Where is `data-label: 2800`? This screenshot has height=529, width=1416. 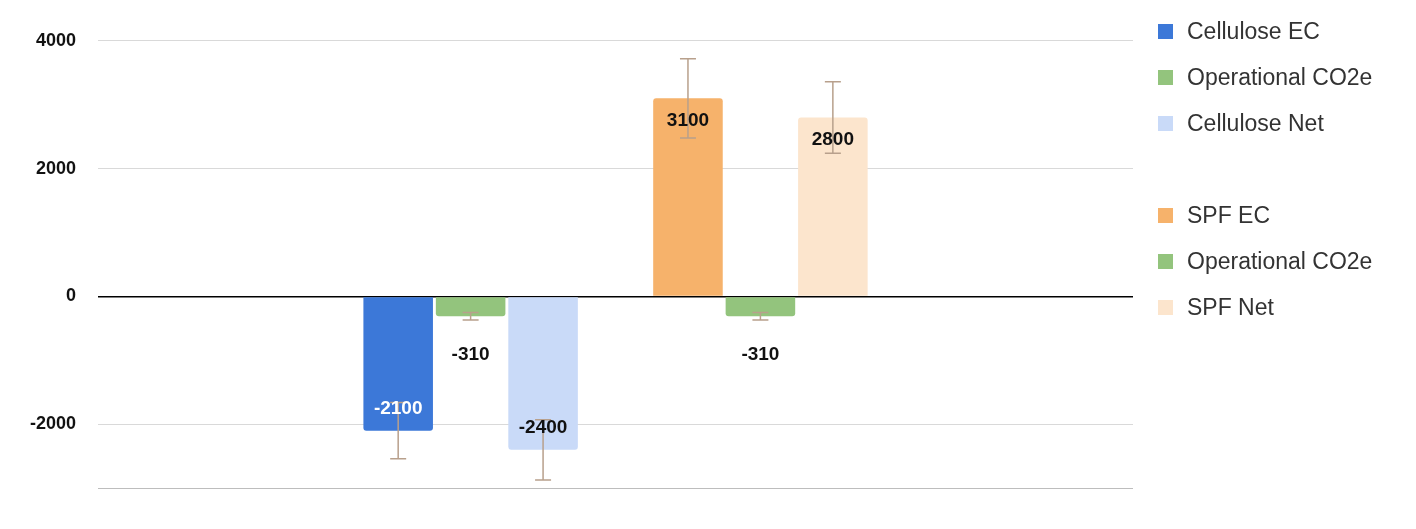
data-label: 2800 is located at coordinates (832, 138).